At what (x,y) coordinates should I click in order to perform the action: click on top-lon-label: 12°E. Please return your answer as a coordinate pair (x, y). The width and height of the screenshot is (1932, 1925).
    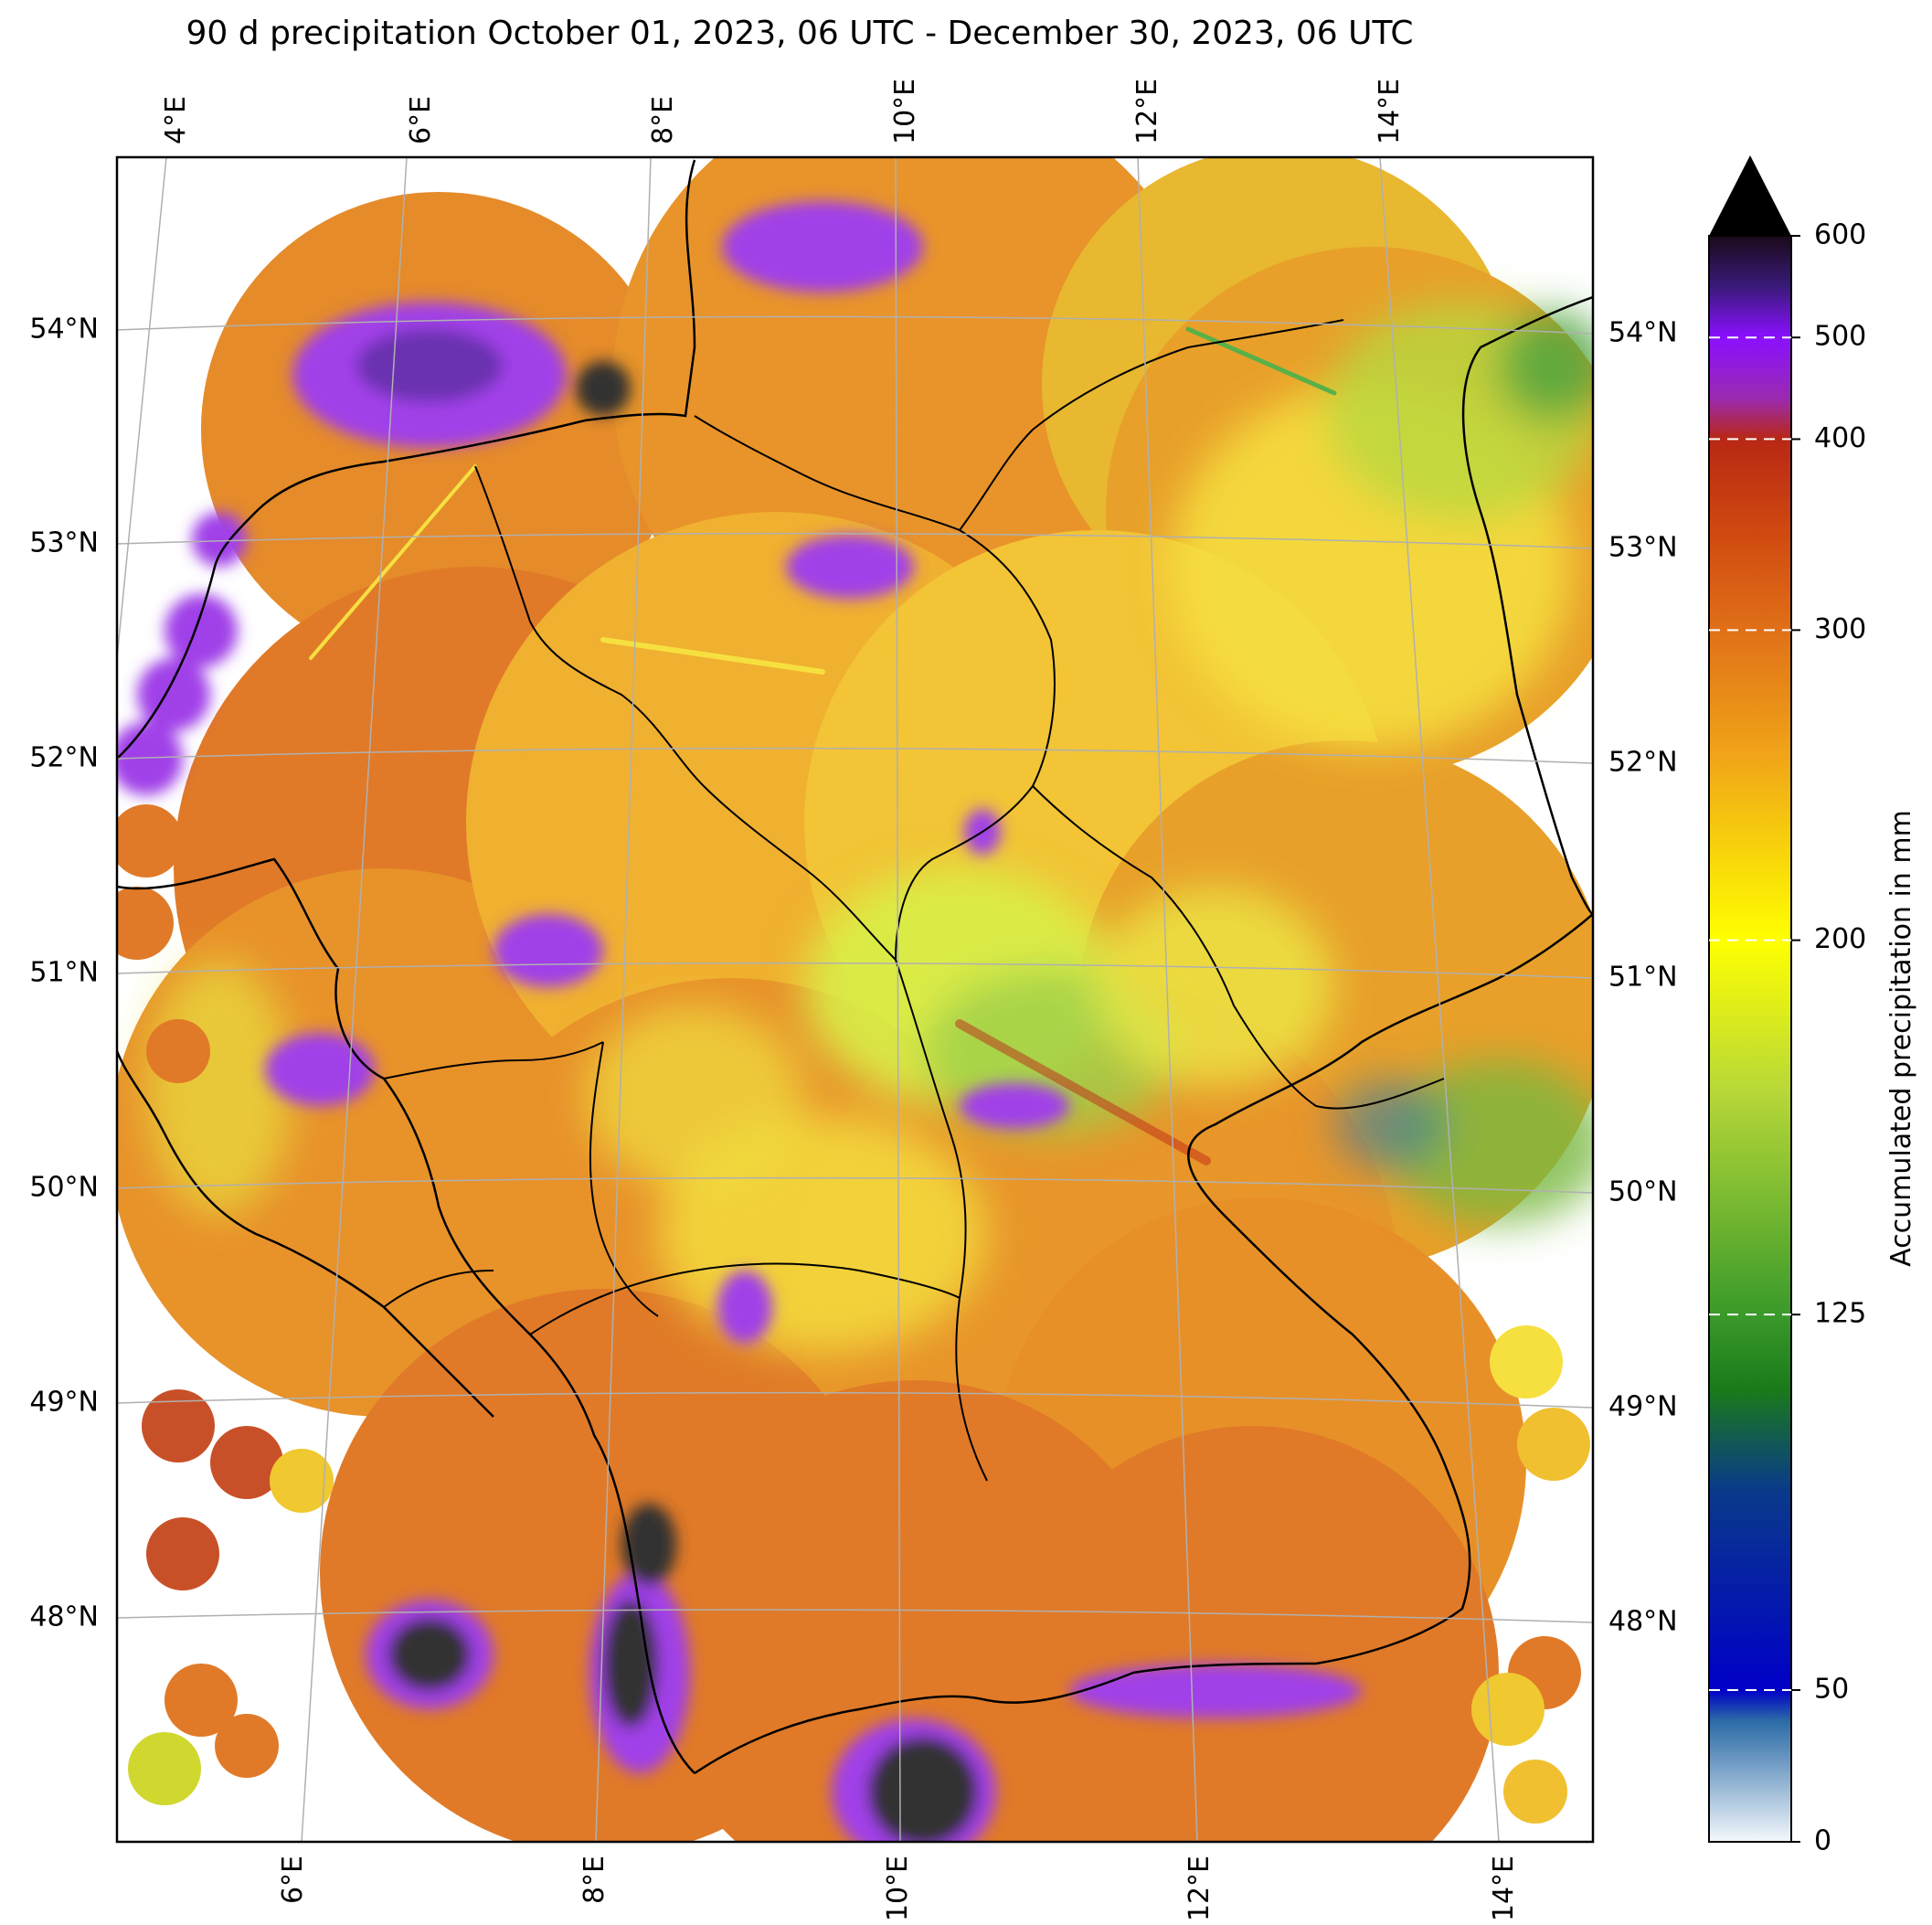
    Looking at the image, I should click on (1147, 111).